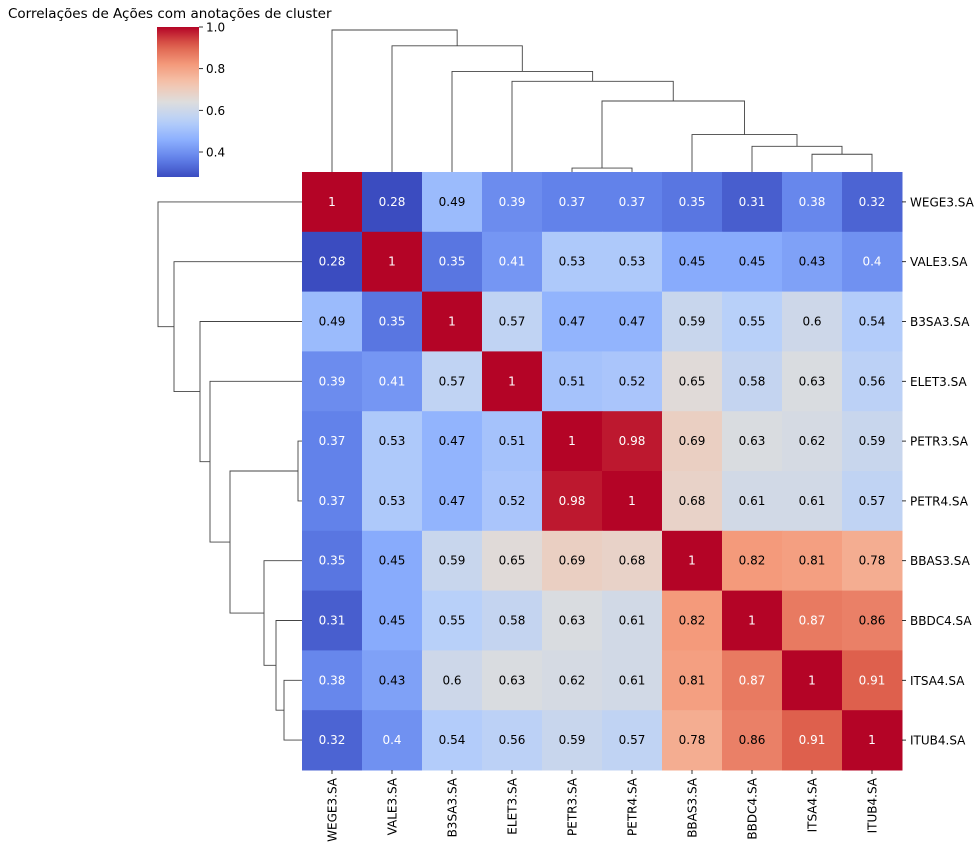 This screenshot has height=850, width=980. I want to click on cell-annotation: 0.58, so click(752, 381).